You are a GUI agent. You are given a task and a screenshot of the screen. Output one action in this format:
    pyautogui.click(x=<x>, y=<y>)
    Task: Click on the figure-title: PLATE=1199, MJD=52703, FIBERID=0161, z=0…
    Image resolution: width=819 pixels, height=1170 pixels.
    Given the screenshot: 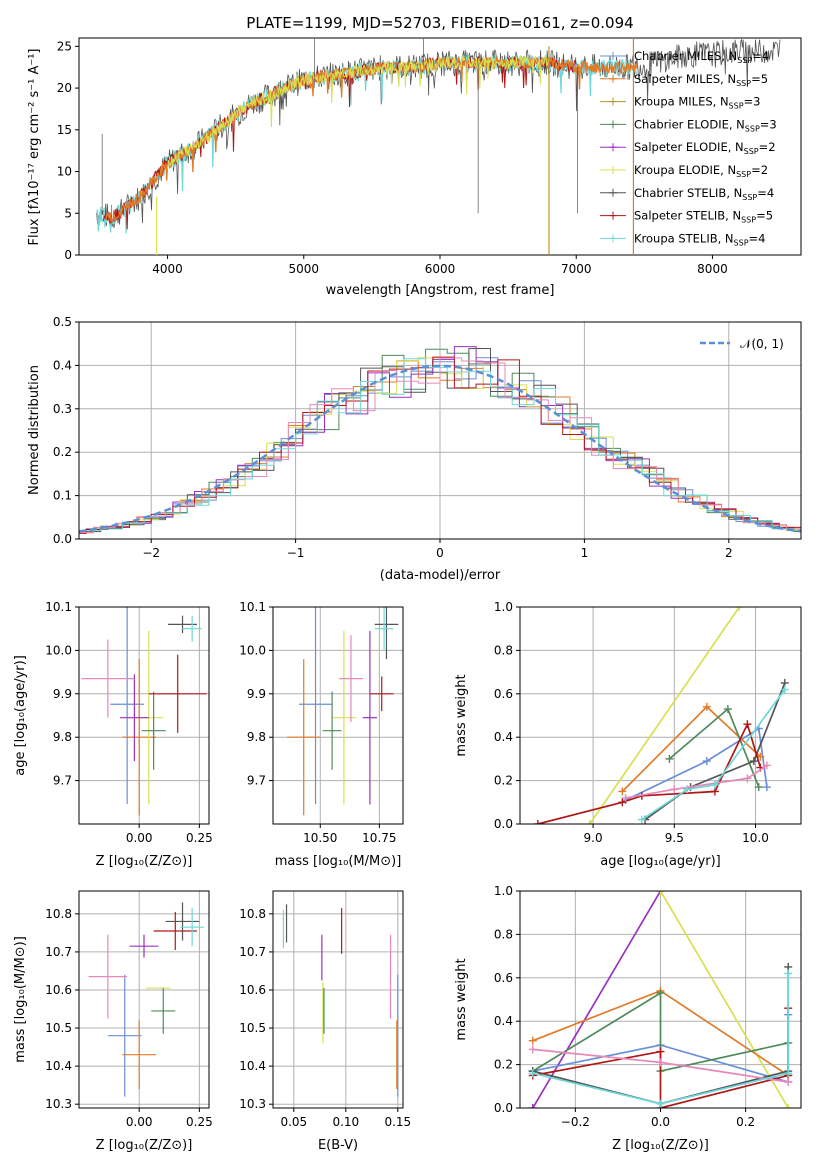 What is the action you would take?
    pyautogui.click(x=439, y=23)
    